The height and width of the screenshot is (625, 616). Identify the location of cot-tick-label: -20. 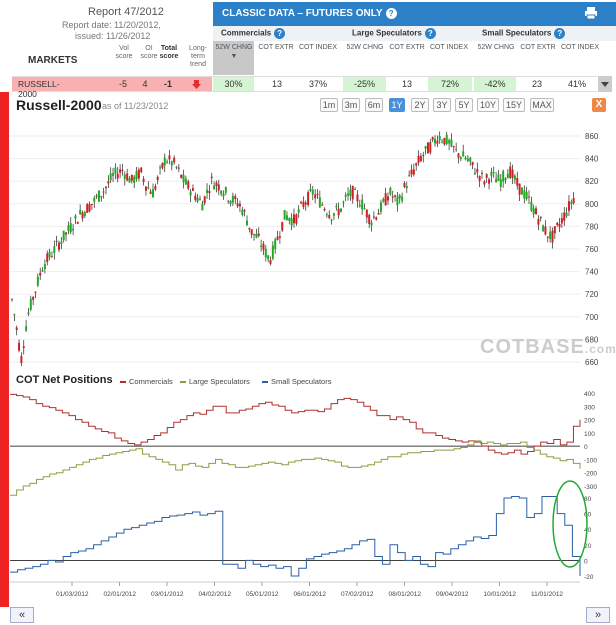
(589, 577).